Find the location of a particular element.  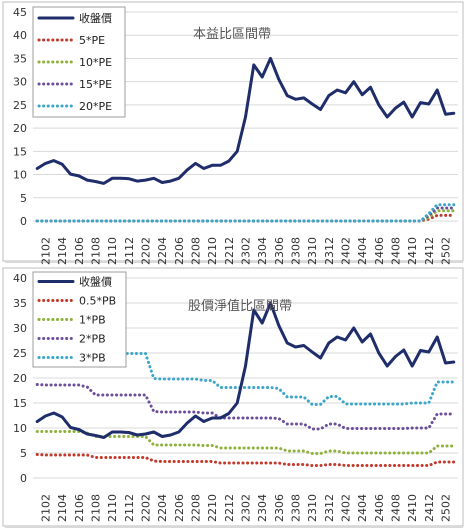

legend-label: 3*PB is located at coordinates (92, 358).